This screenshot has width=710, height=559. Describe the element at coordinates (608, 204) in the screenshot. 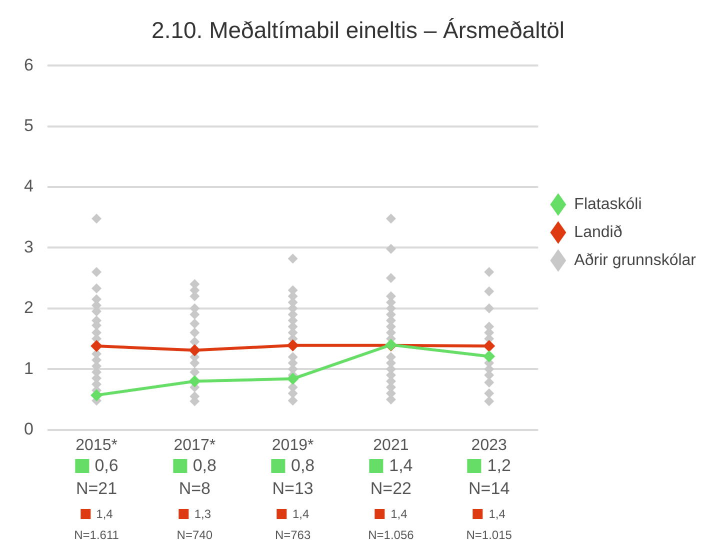

I see `legend-label: Flataskóli` at that location.